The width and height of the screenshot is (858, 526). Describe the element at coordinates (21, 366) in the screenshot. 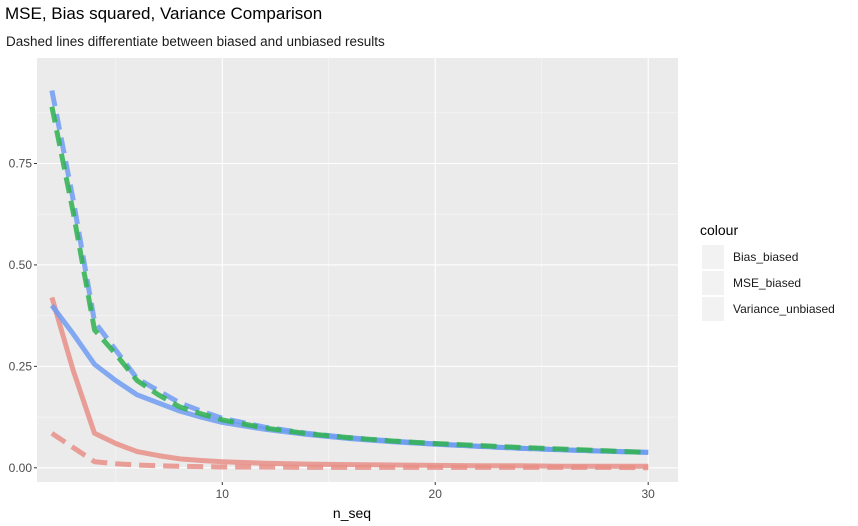

I see `y-tick-label: 0.25` at that location.